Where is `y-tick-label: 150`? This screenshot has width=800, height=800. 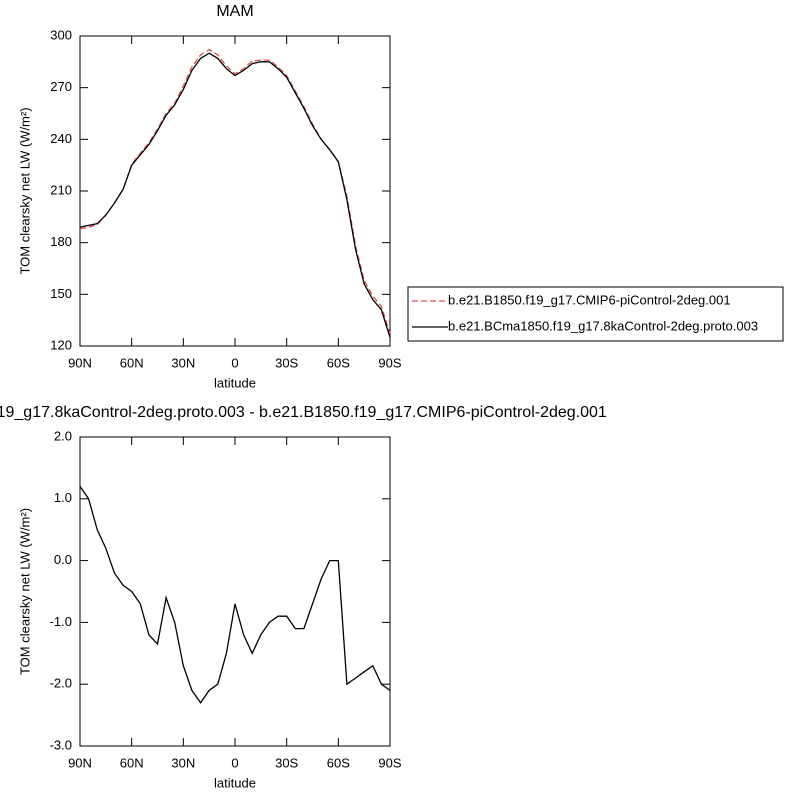
y-tick-label: 150 is located at coordinates (61, 293).